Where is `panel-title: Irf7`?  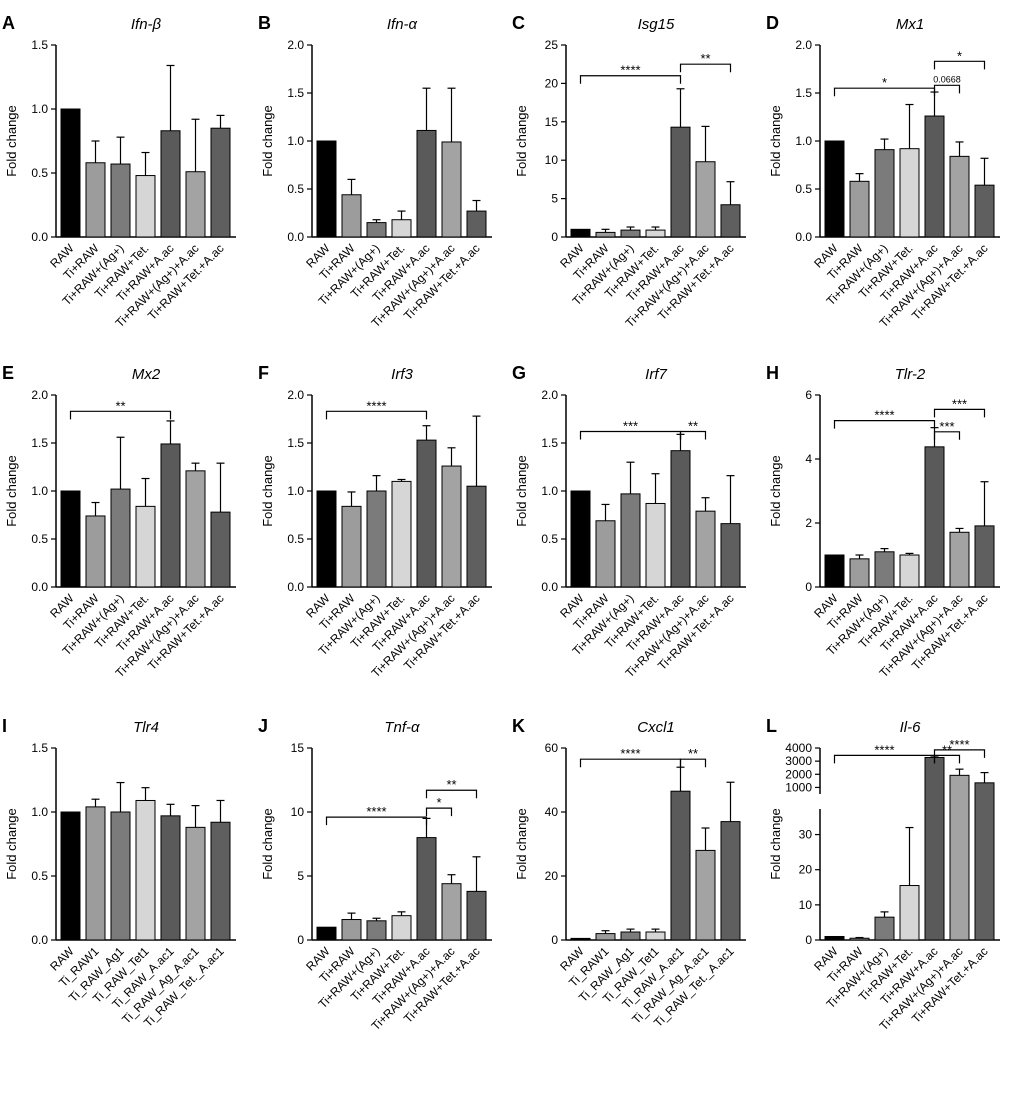
panel-title: Irf7 is located at coordinates (656, 374).